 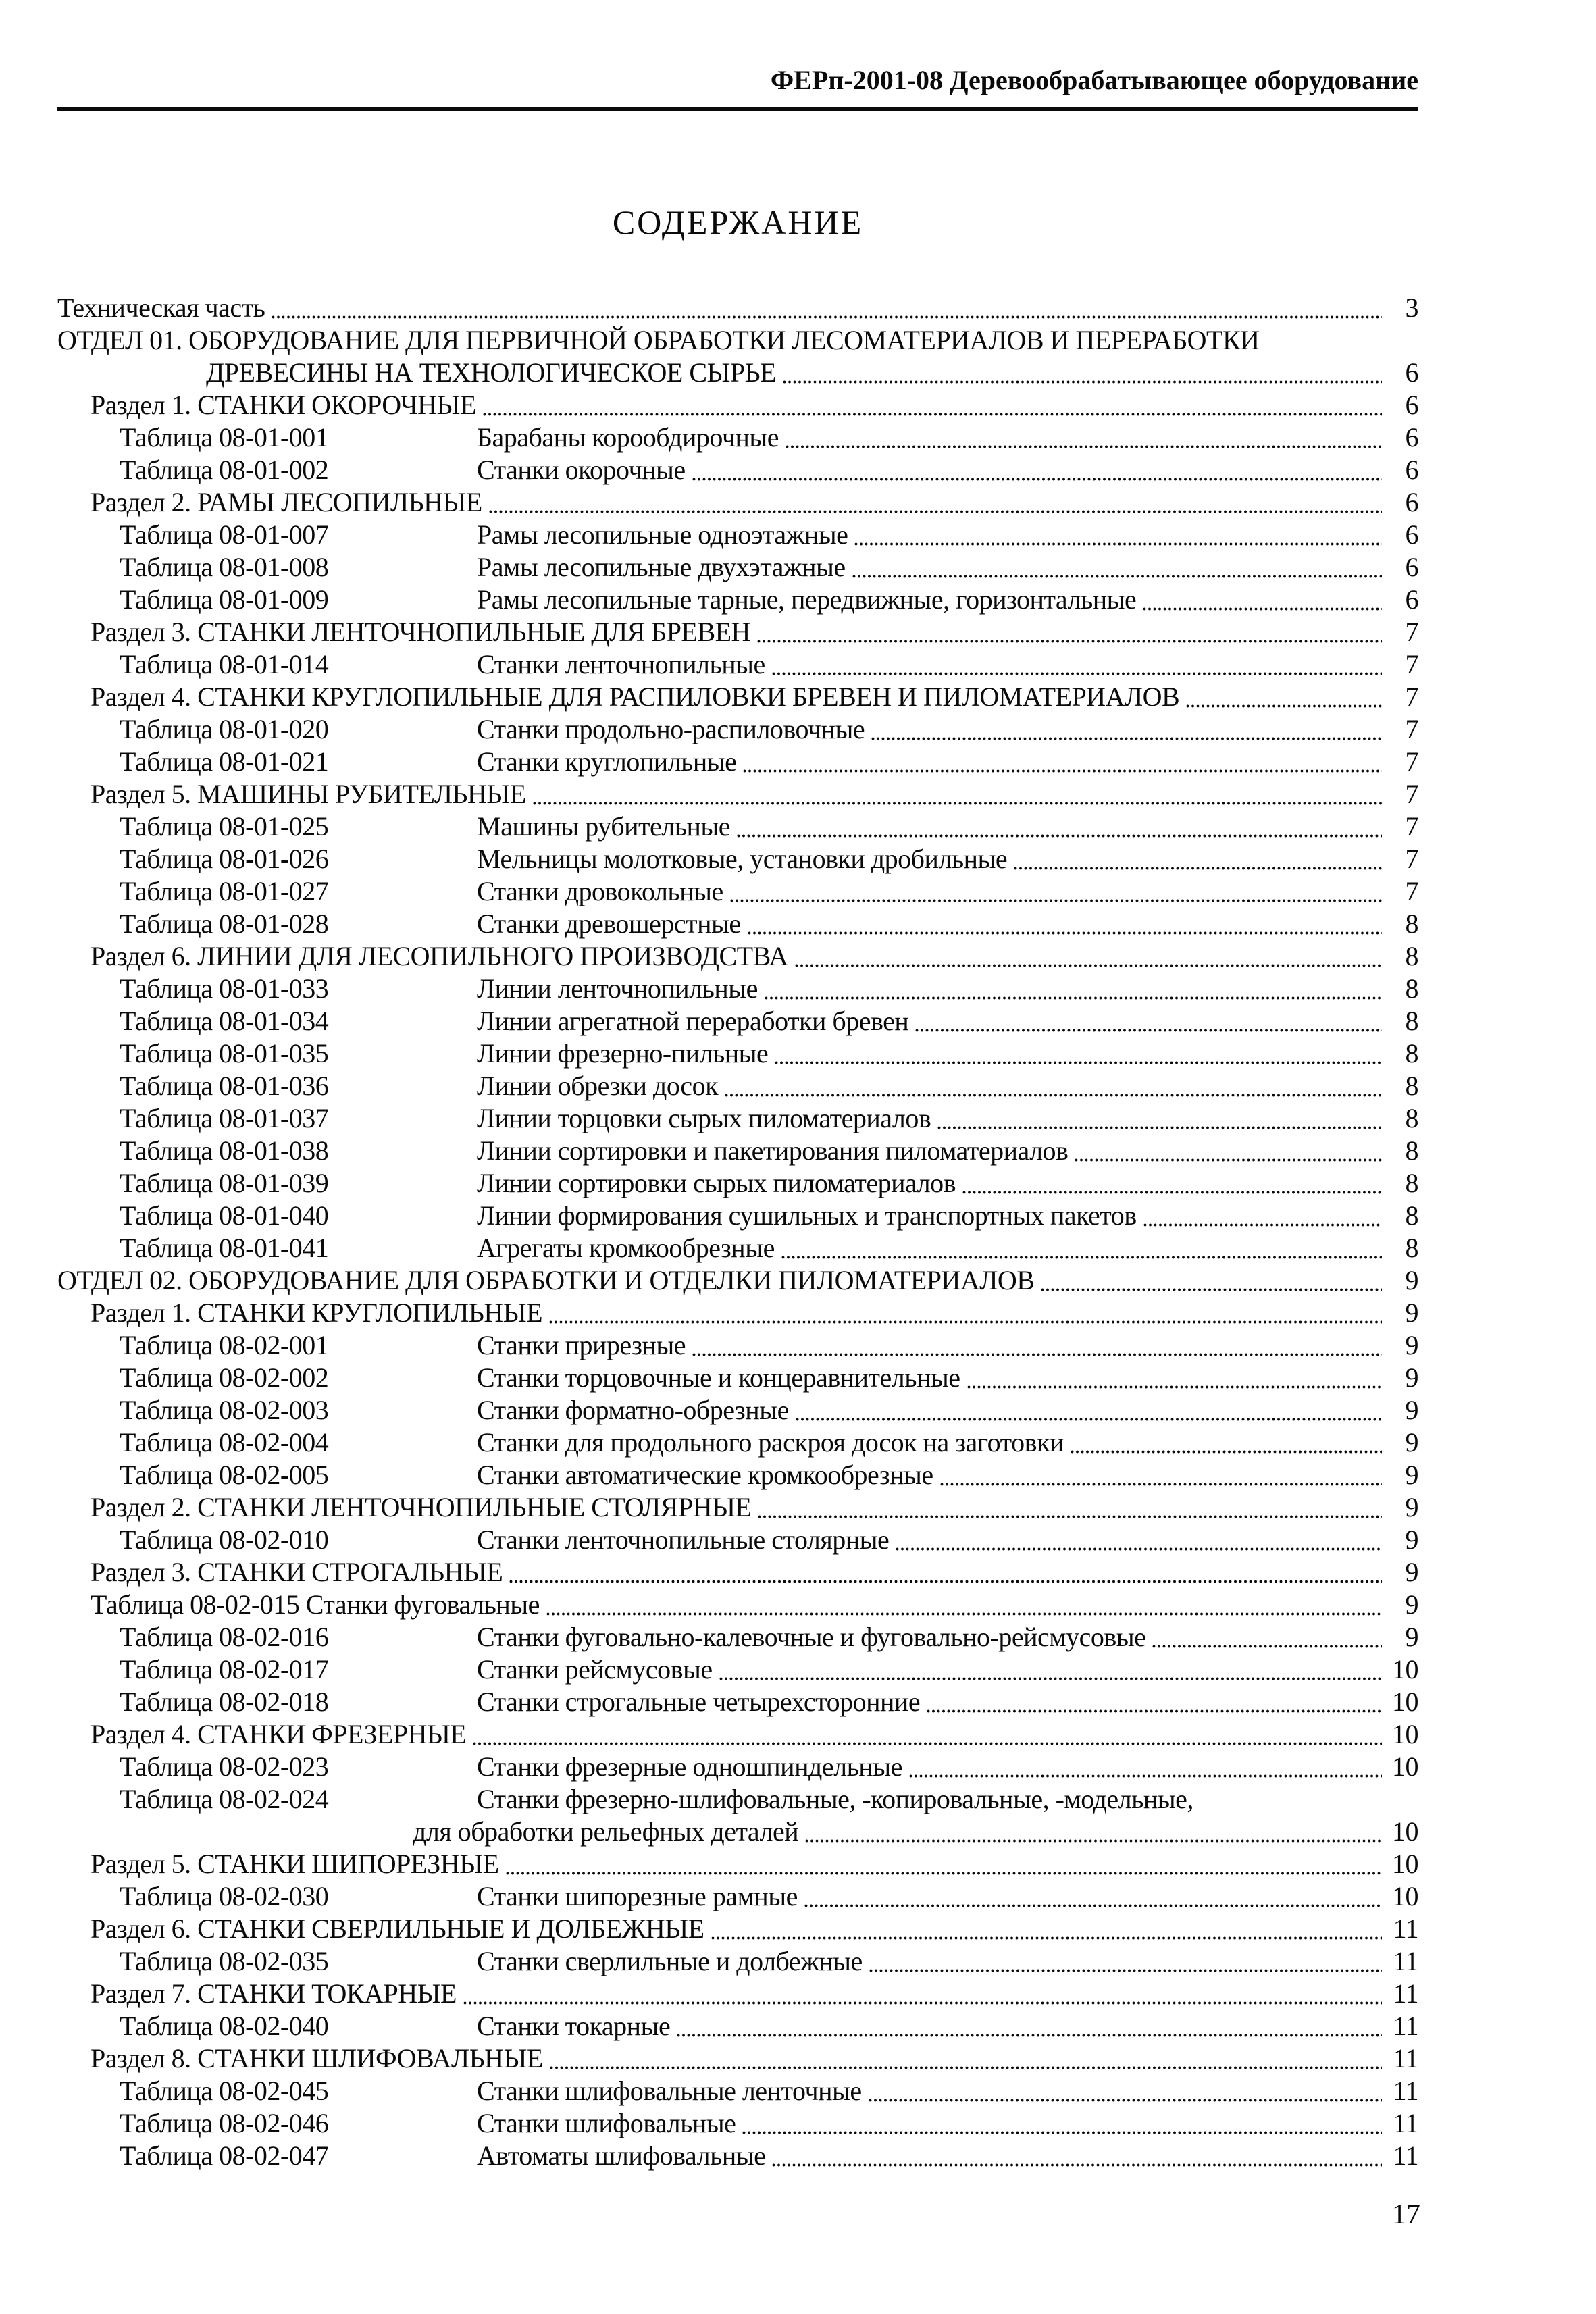 I want to click on toc-entry-line: Раздел 5. СТАНКИ ШИПОРЕЗНЫЕ 10, so click(x=737, y=1864).